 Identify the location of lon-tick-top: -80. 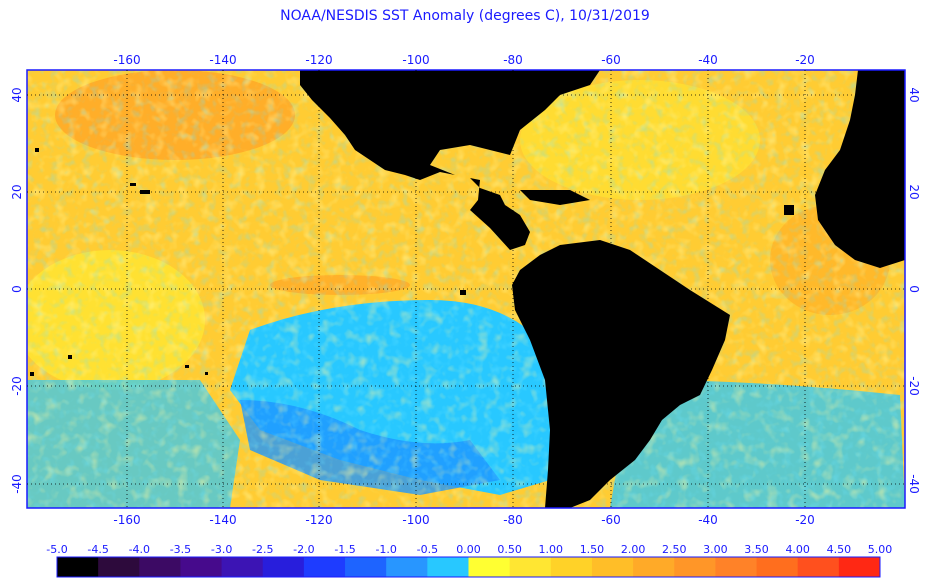
(513, 60).